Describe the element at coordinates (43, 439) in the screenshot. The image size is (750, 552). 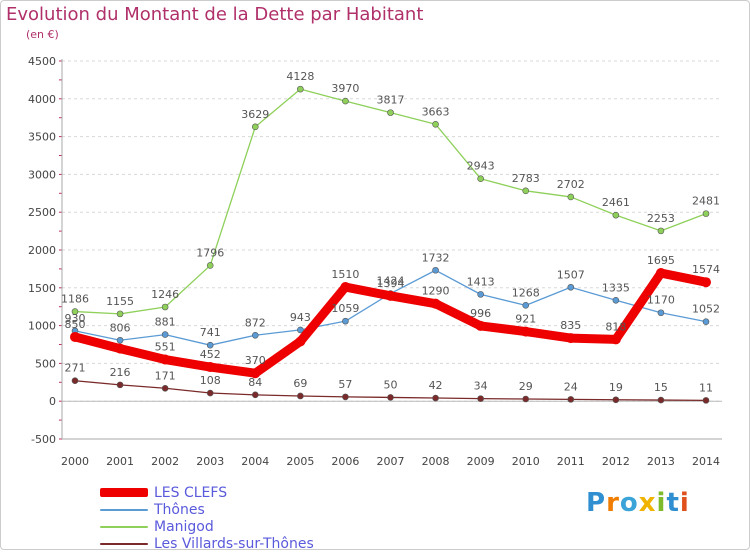
I see `y-tick-label: -500` at that location.